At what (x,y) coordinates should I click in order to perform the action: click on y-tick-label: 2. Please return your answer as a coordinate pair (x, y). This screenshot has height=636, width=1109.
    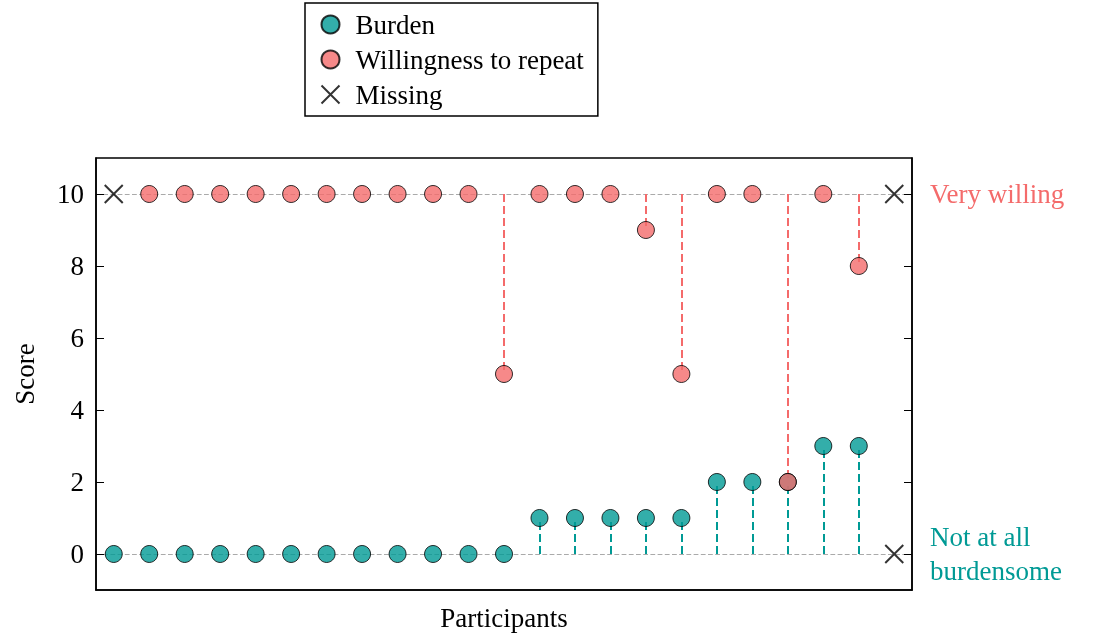
    Looking at the image, I should click on (77, 482).